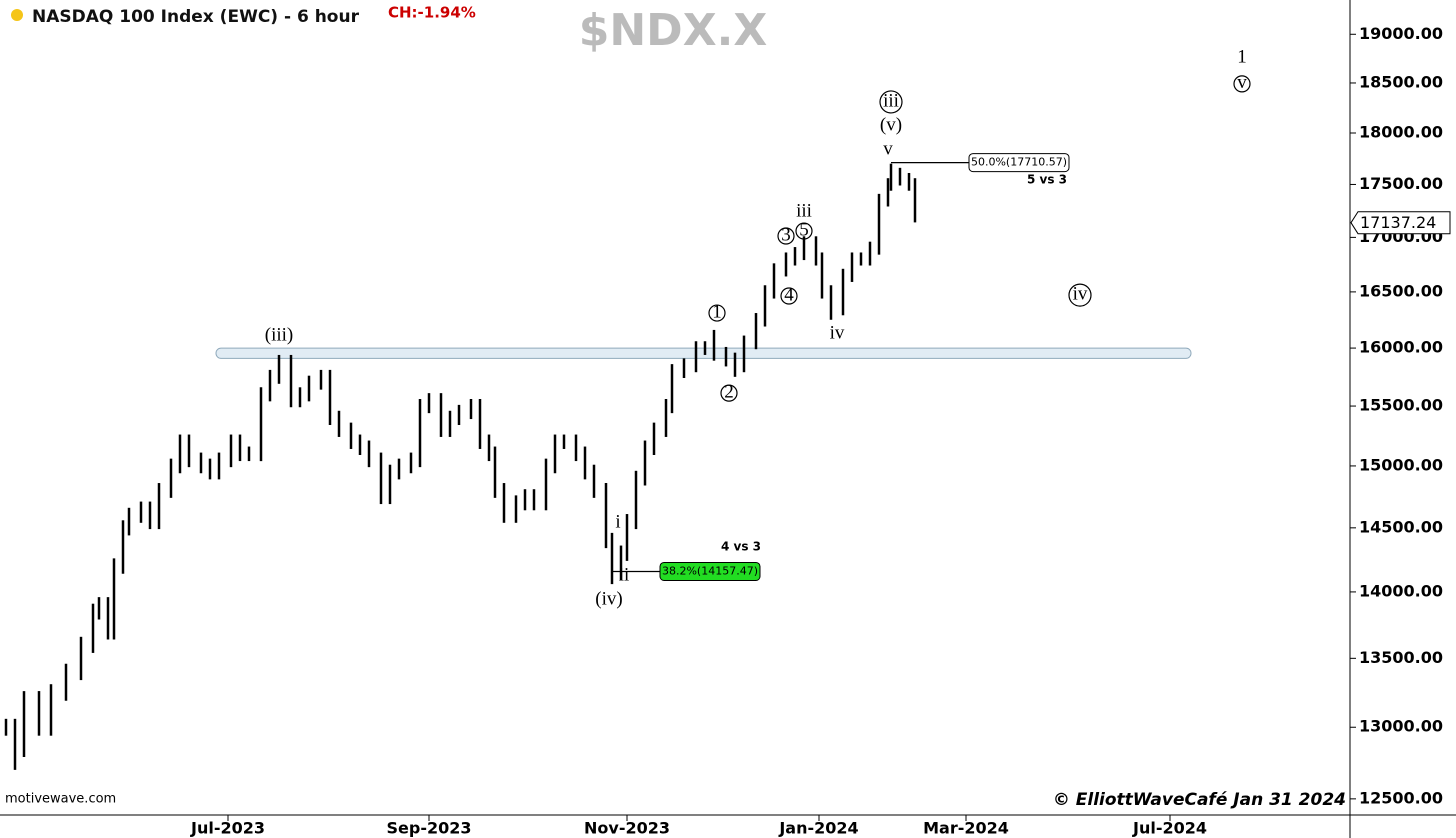 The width and height of the screenshot is (1456, 838). What do you see at coordinates (818, 828) in the screenshot?
I see `x-tick-label: Jan-2024` at bounding box center [818, 828].